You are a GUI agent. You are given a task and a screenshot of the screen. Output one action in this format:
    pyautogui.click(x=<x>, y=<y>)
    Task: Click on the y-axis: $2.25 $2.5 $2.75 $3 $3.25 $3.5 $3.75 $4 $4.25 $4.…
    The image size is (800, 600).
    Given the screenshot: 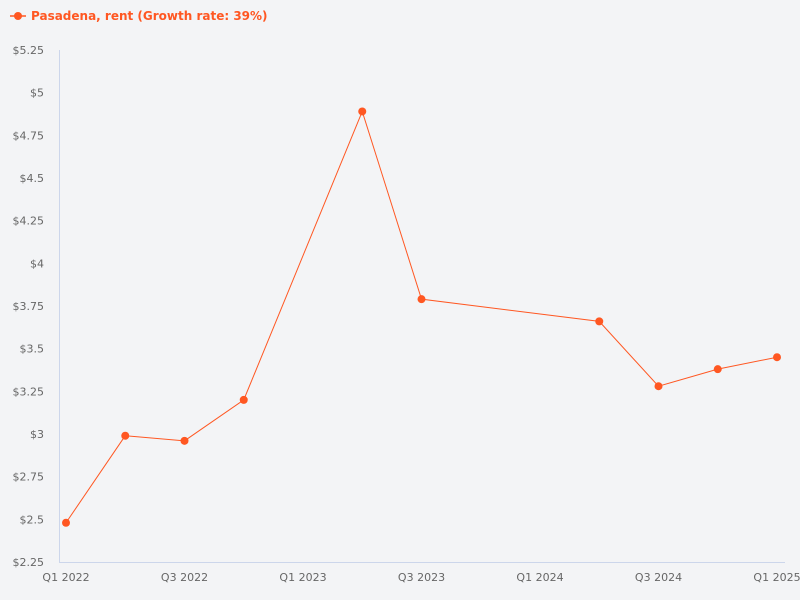 What is the action you would take?
    pyautogui.click(x=29, y=306)
    